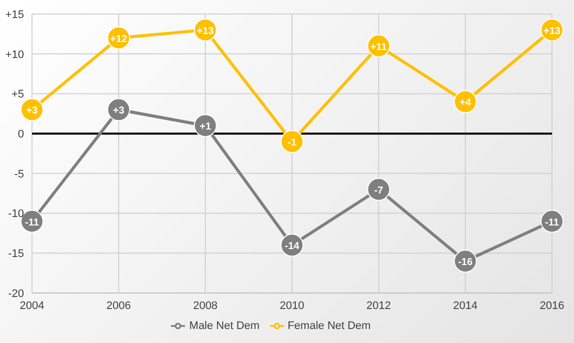  Describe the element at coordinates (205, 306) in the screenshot. I see `x-tick-label: 2008` at that location.